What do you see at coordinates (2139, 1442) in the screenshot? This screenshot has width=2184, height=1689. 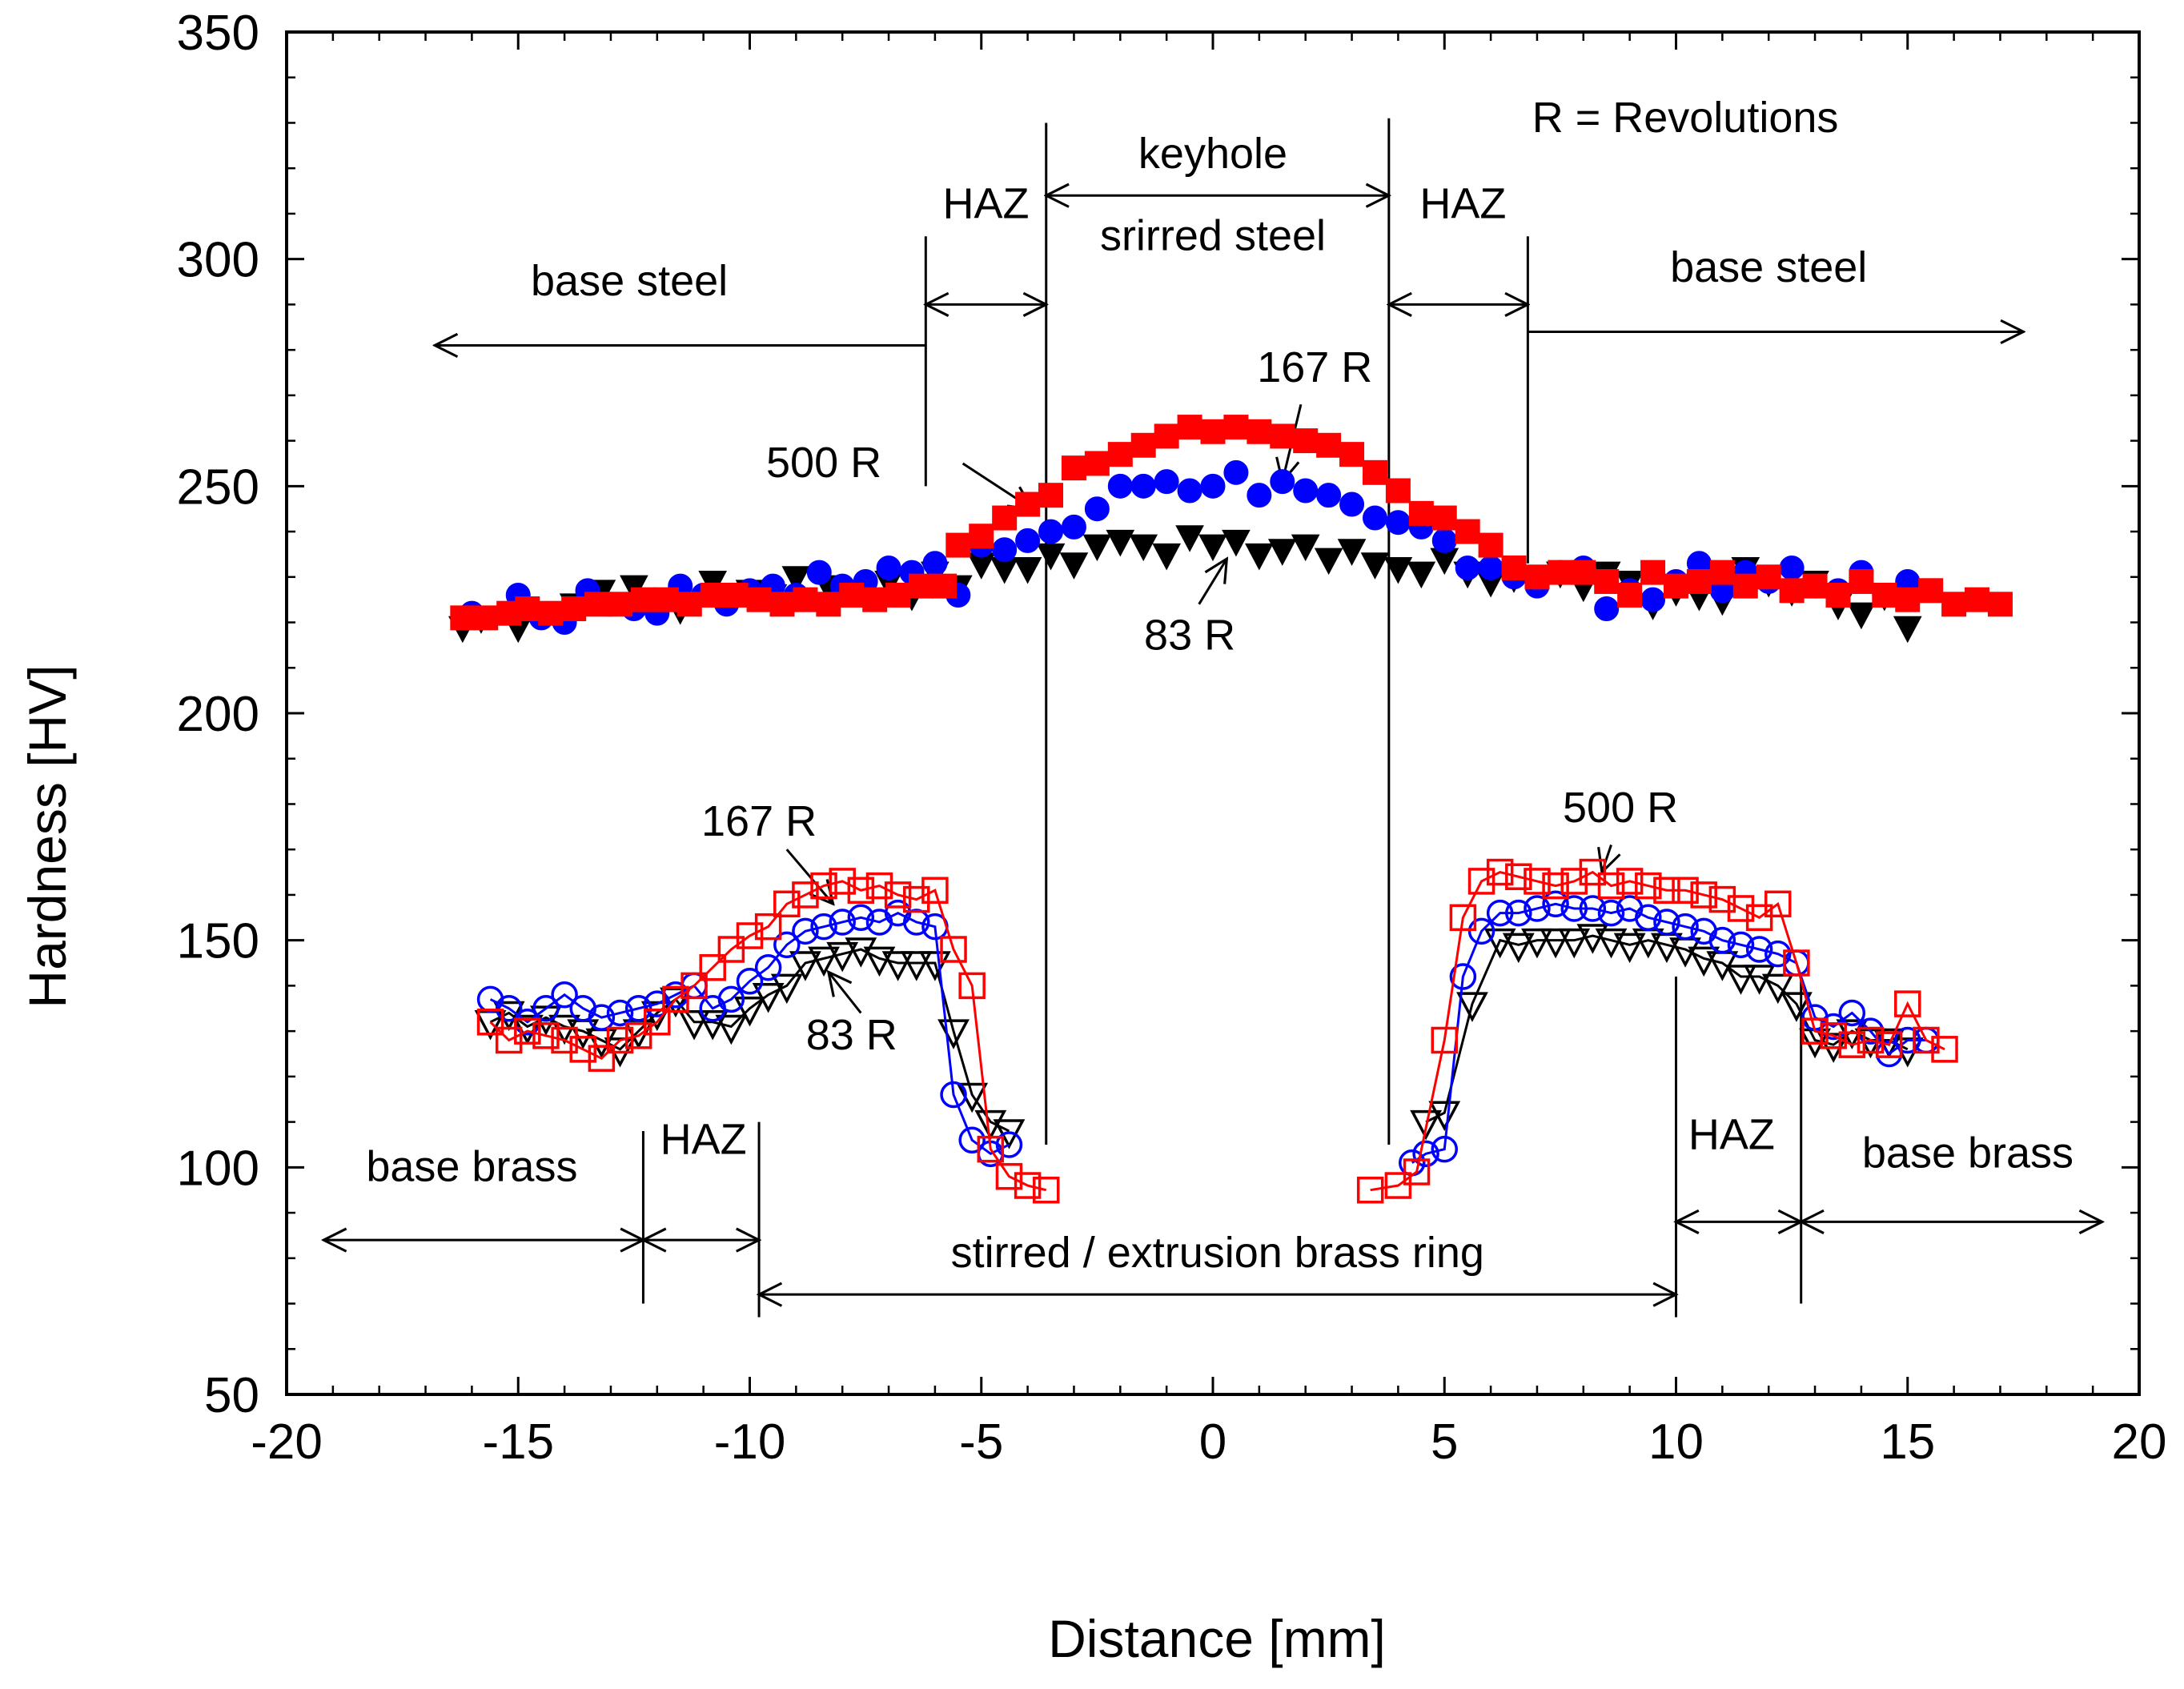 I see `x-tick-label: 20` at bounding box center [2139, 1442].